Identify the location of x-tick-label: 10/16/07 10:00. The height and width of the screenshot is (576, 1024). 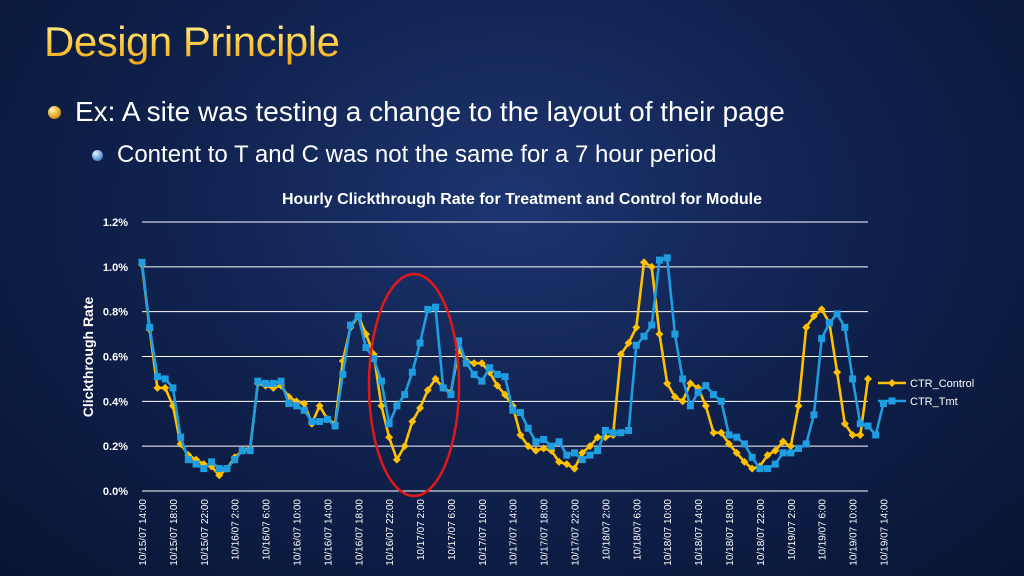
(297, 532).